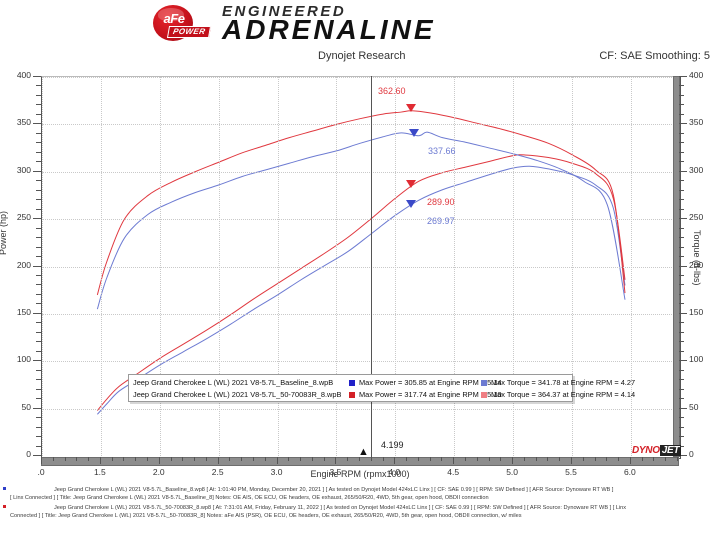 This screenshot has width=720, height=540. I want to click on dynojet-watermark: DYNO JET, so click(657, 450).